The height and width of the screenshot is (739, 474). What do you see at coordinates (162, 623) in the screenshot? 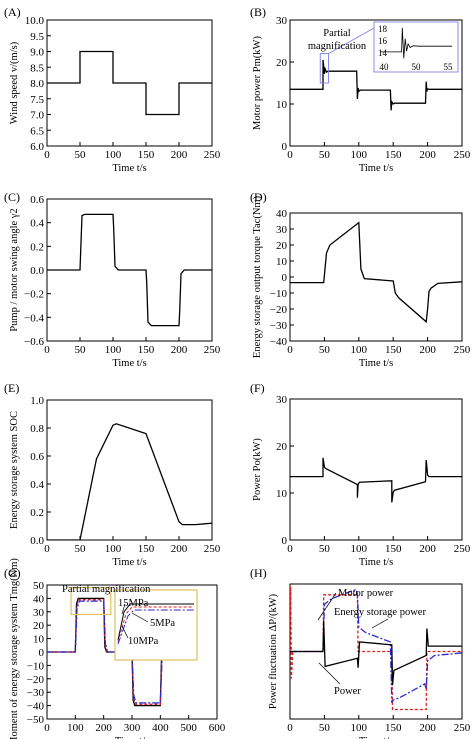
I see `annotation-text: 5MPa` at bounding box center [162, 623].